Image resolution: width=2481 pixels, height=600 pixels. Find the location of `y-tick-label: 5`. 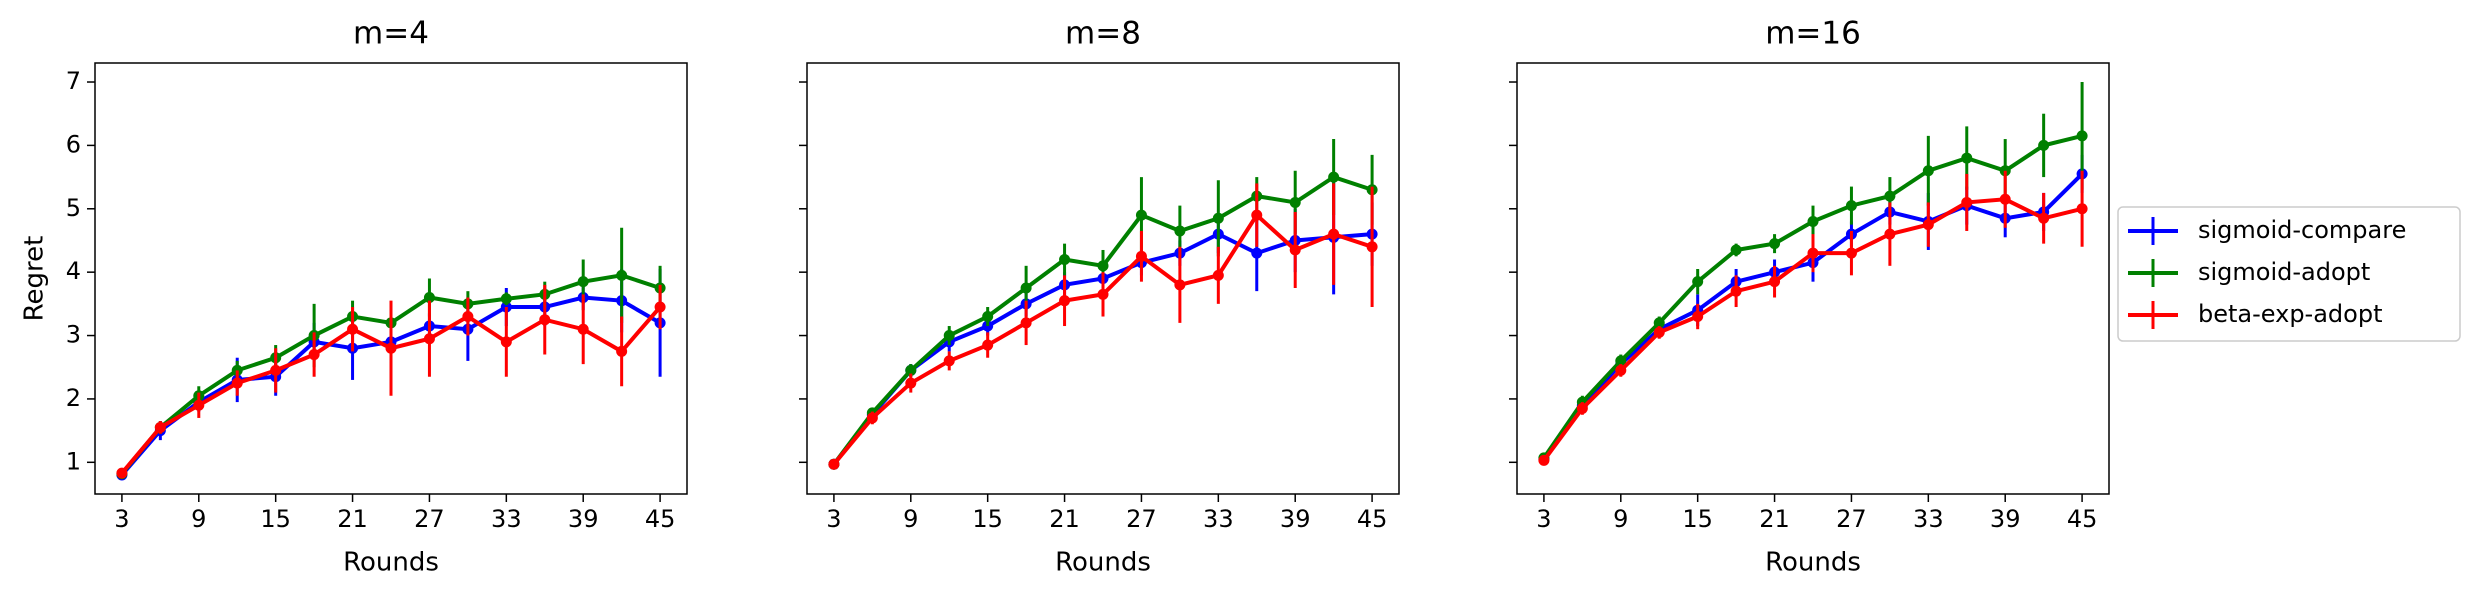

y-tick-label: 5 is located at coordinates (73, 208).